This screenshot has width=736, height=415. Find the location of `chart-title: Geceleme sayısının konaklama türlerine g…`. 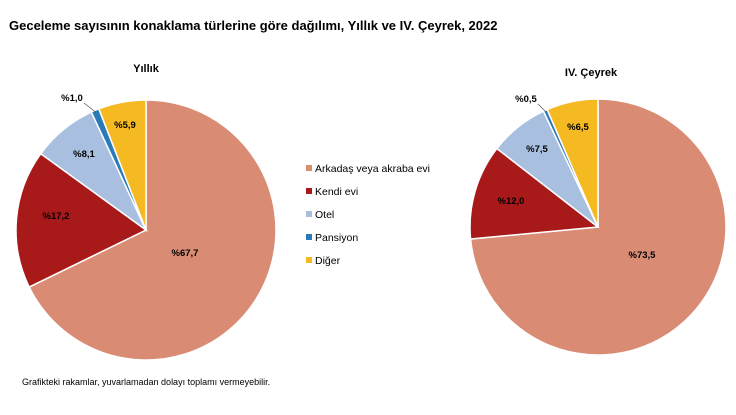

chart-title: Geceleme sayısının konaklama türlerine g… is located at coordinates (253, 25).